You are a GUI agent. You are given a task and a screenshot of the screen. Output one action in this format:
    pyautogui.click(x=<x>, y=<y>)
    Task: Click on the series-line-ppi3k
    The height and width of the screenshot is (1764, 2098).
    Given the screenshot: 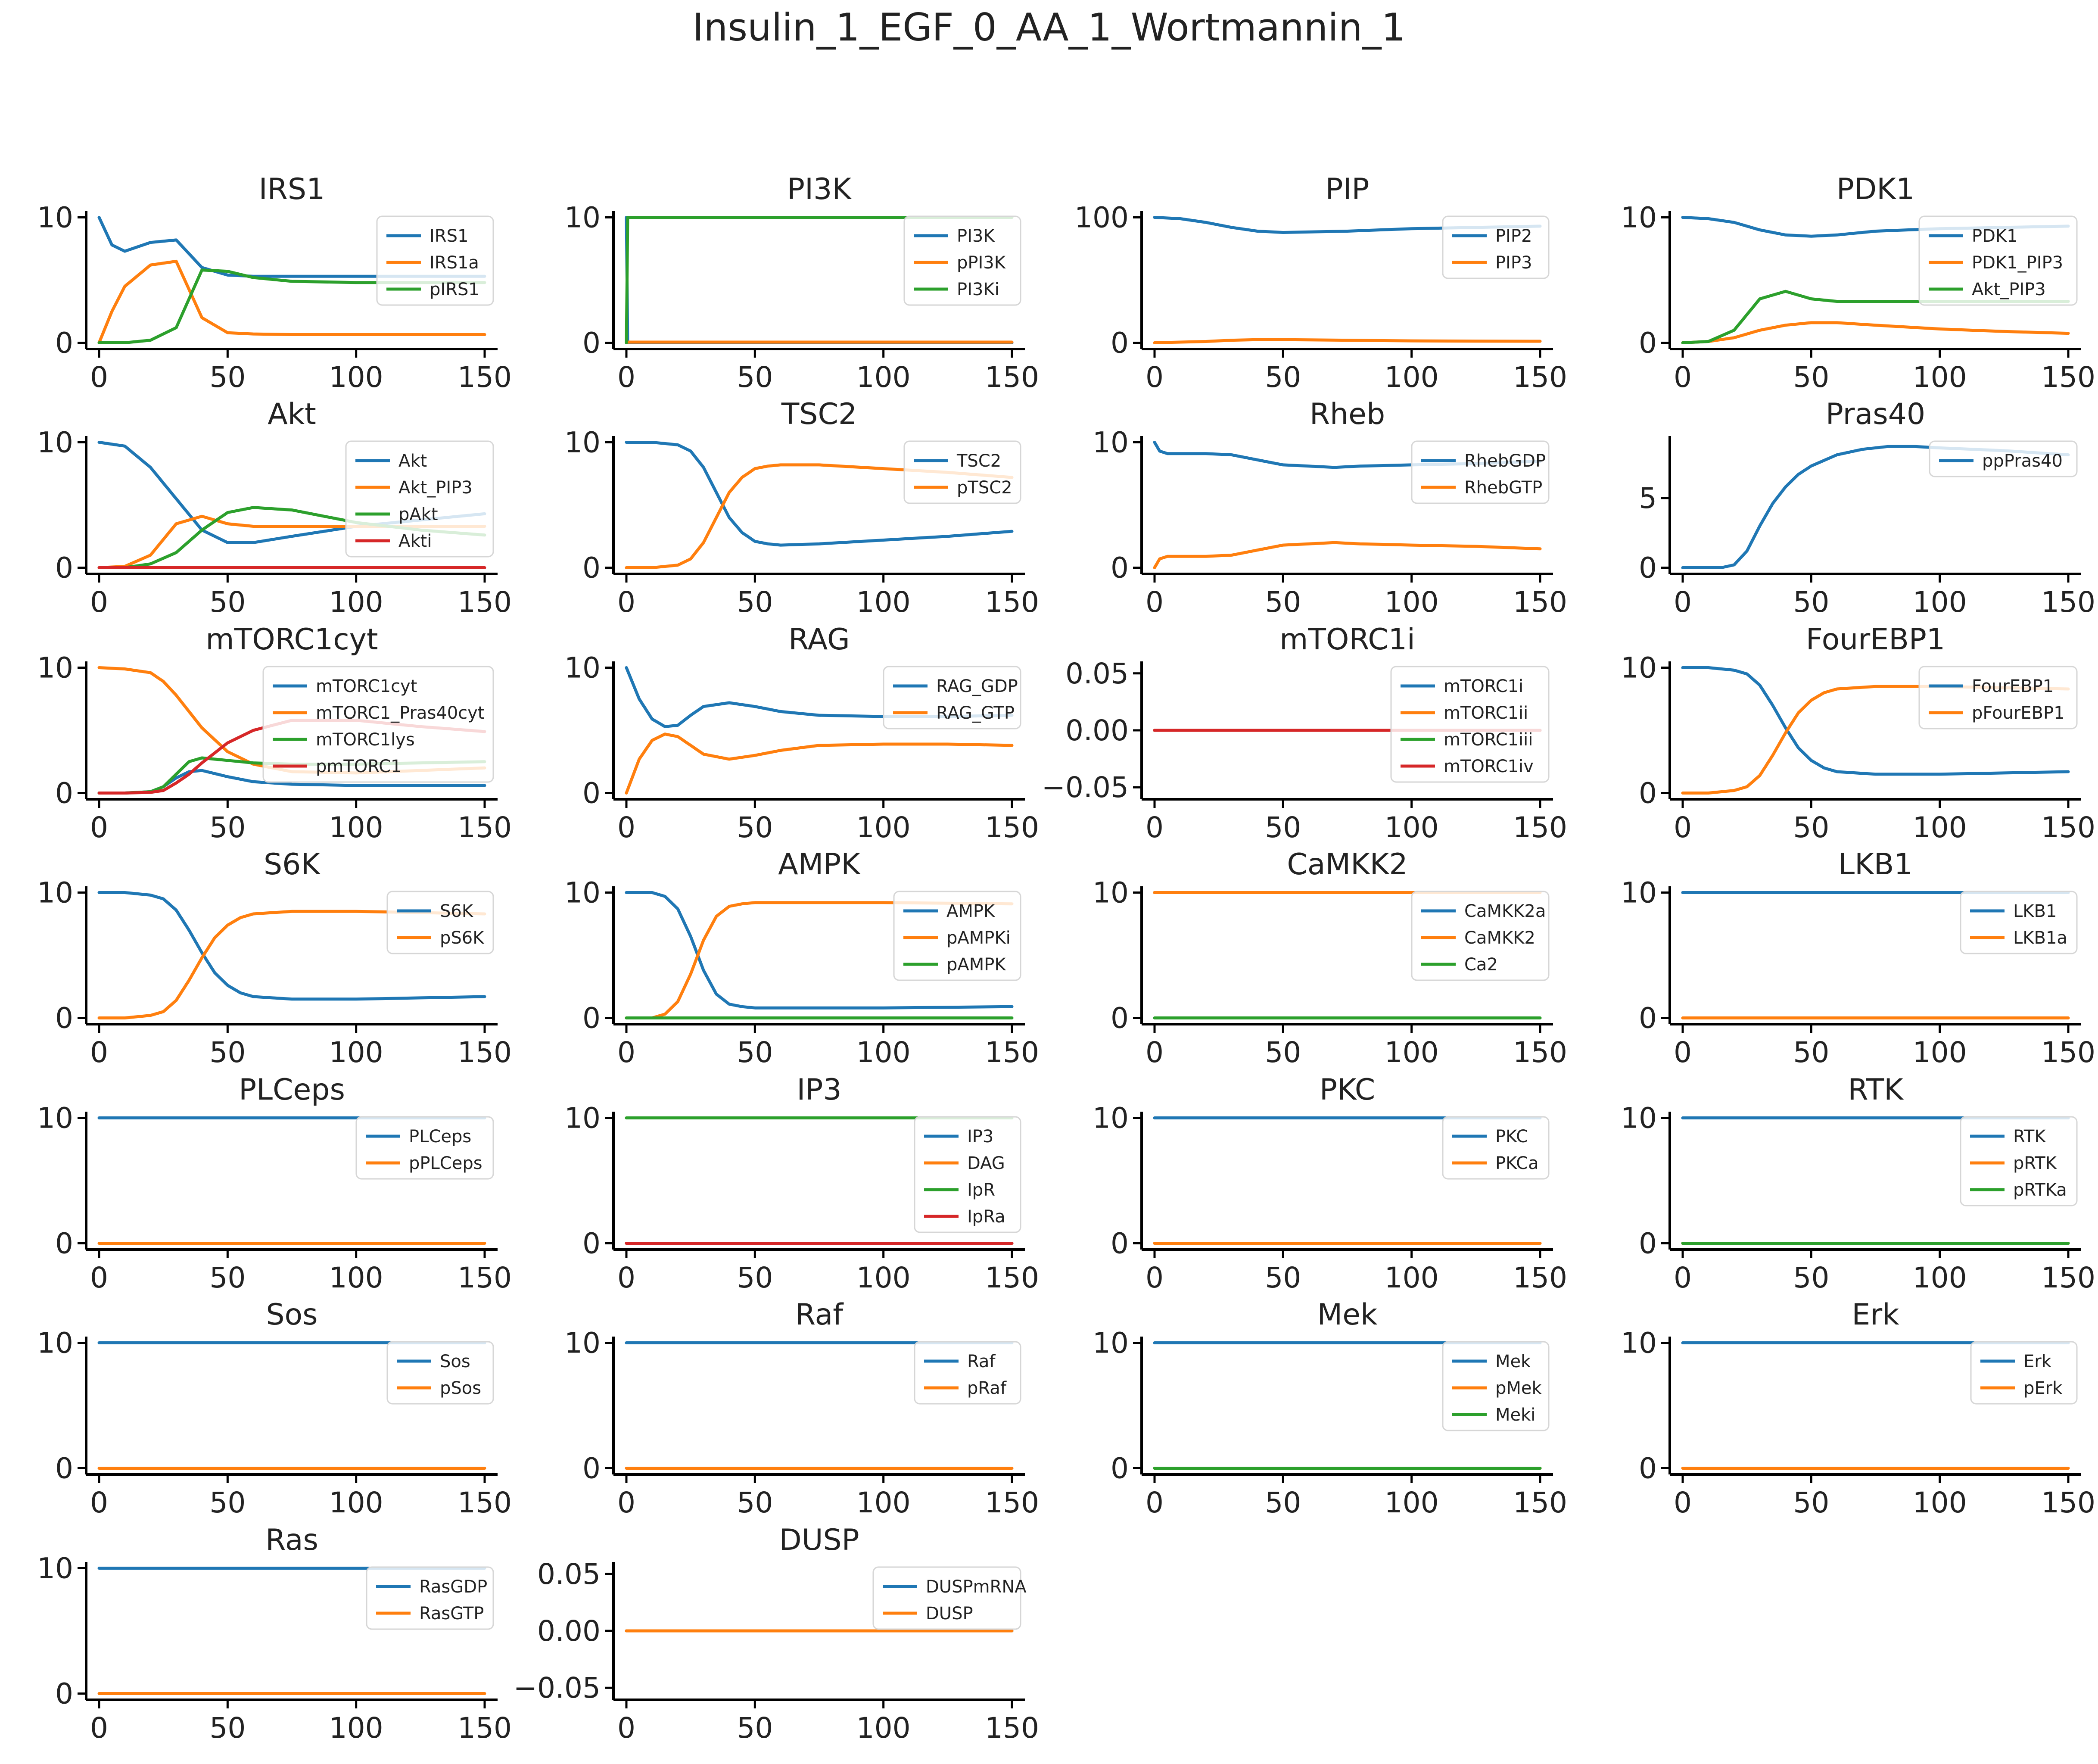 What is the action you would take?
    pyautogui.click(x=819, y=342)
    